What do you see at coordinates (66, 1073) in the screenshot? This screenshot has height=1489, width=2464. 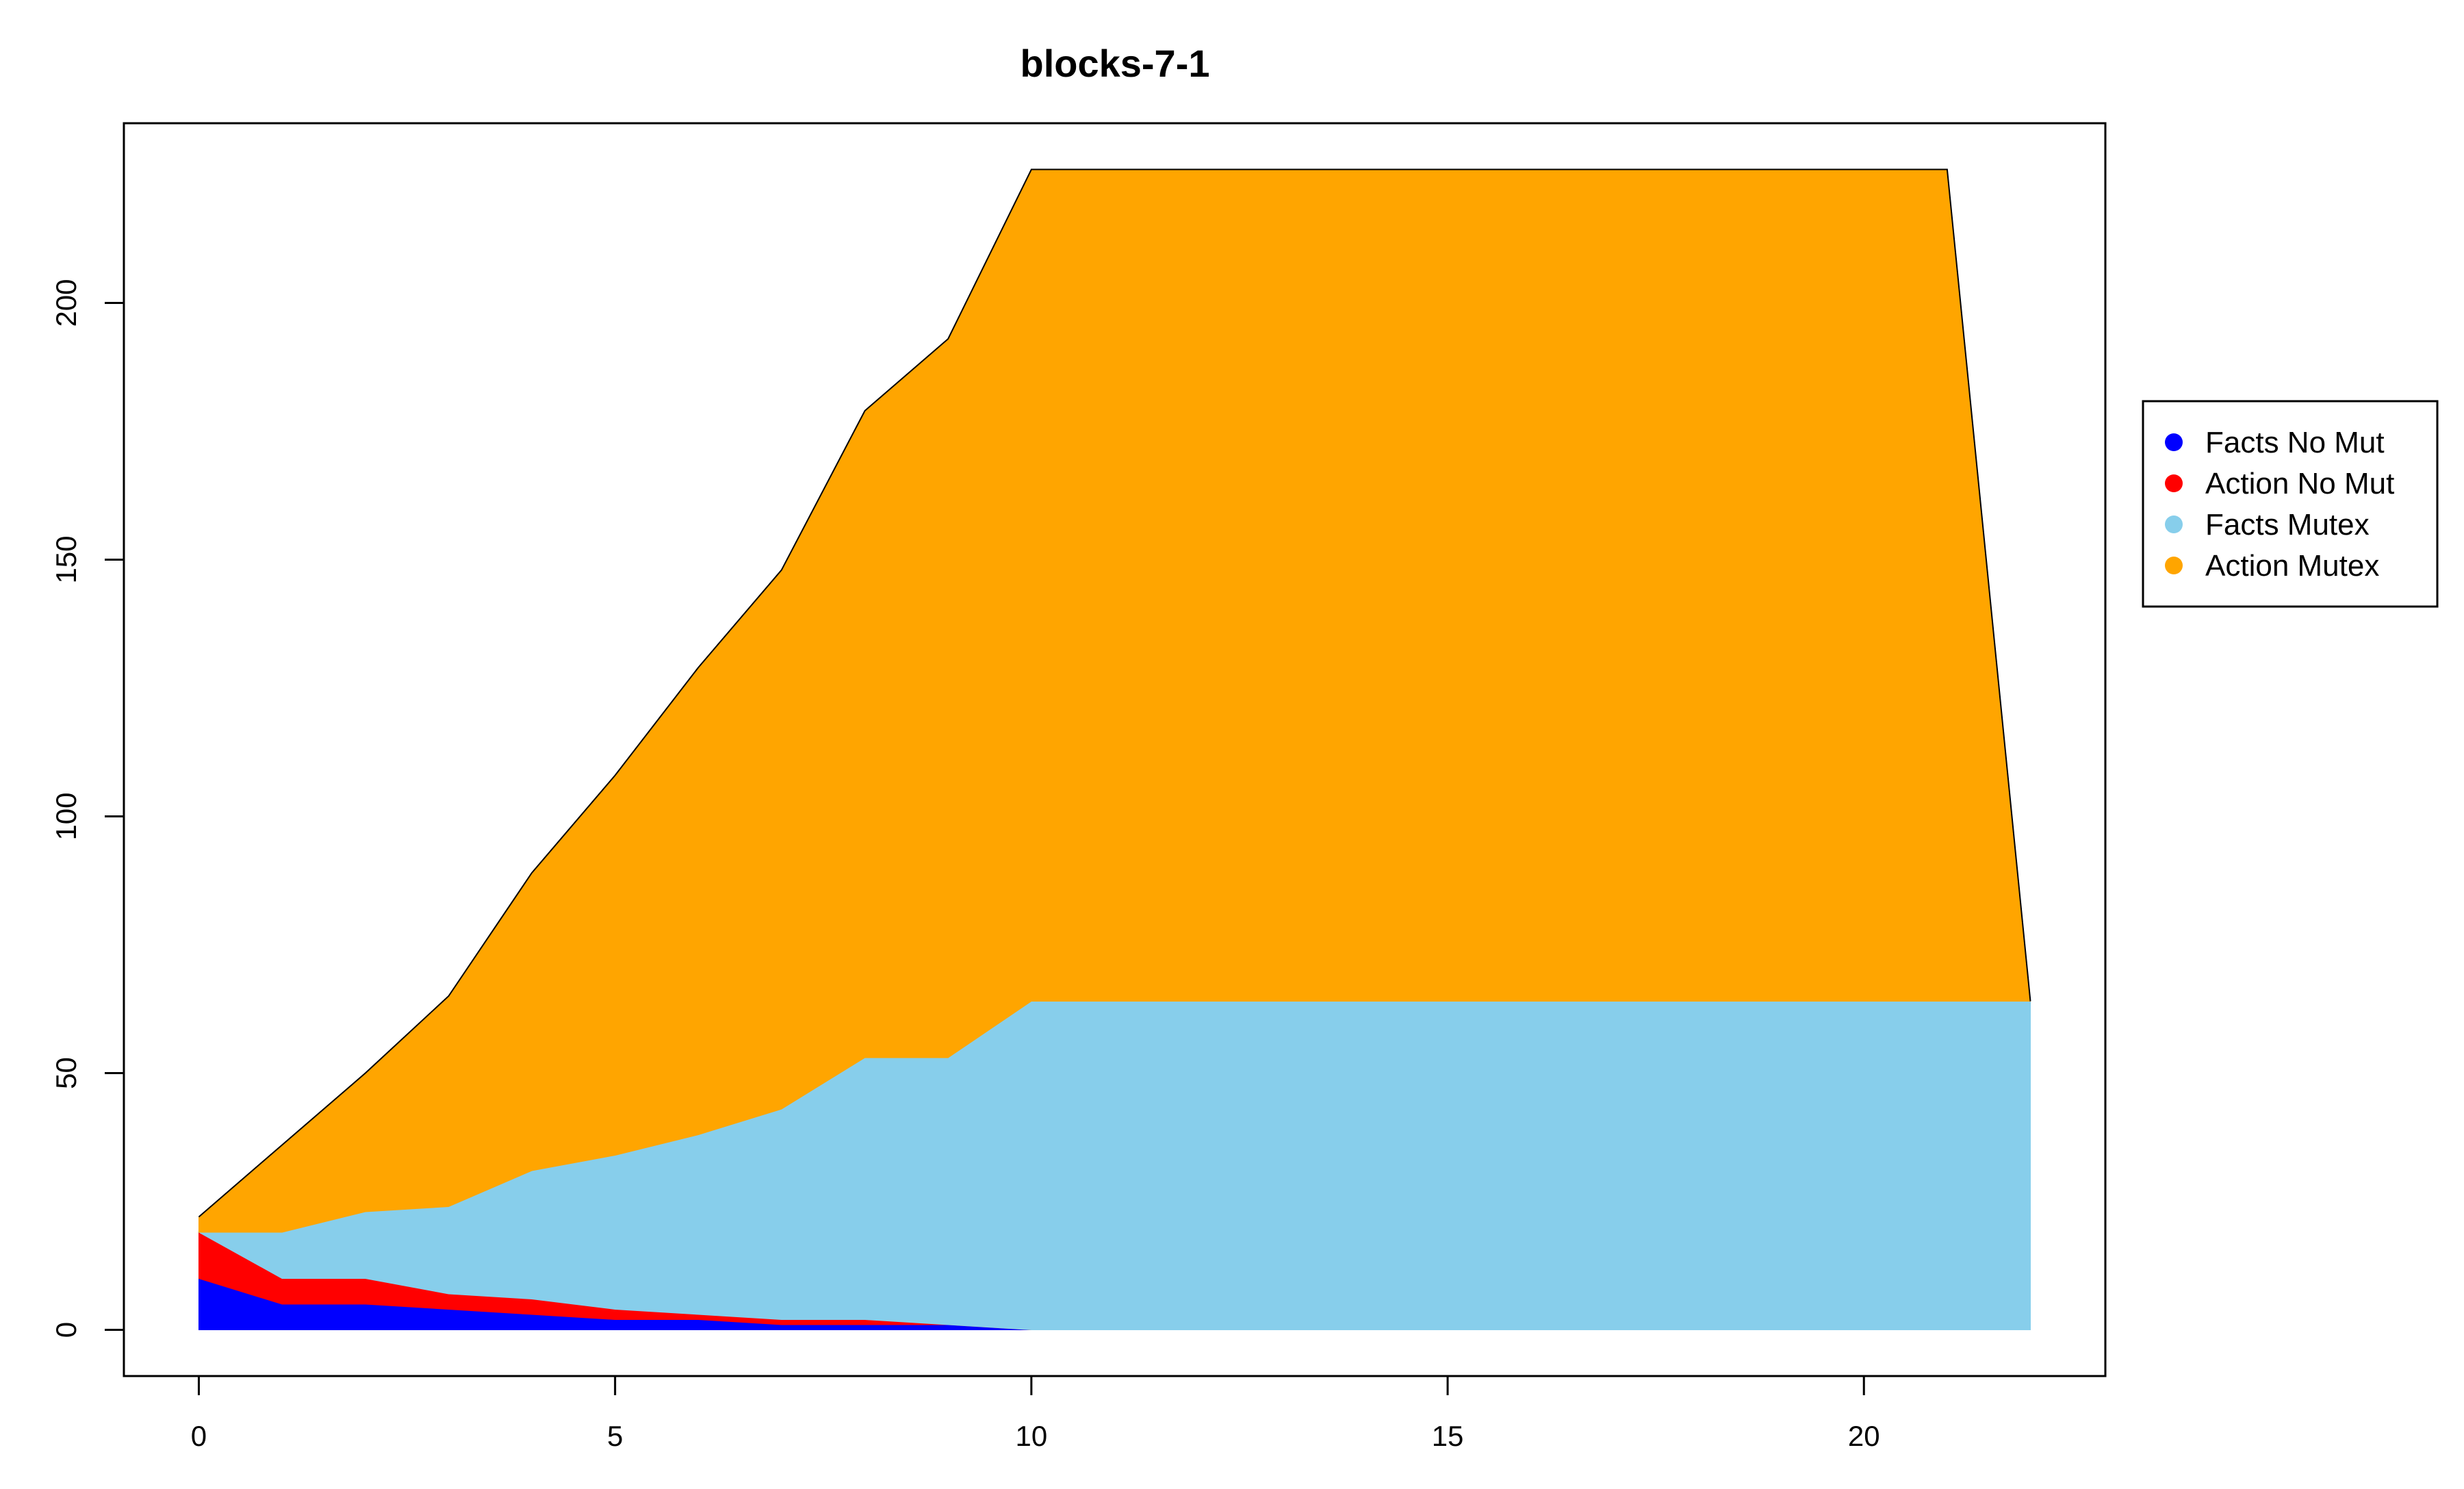 I see `y-tick-label-50: 50` at bounding box center [66, 1073].